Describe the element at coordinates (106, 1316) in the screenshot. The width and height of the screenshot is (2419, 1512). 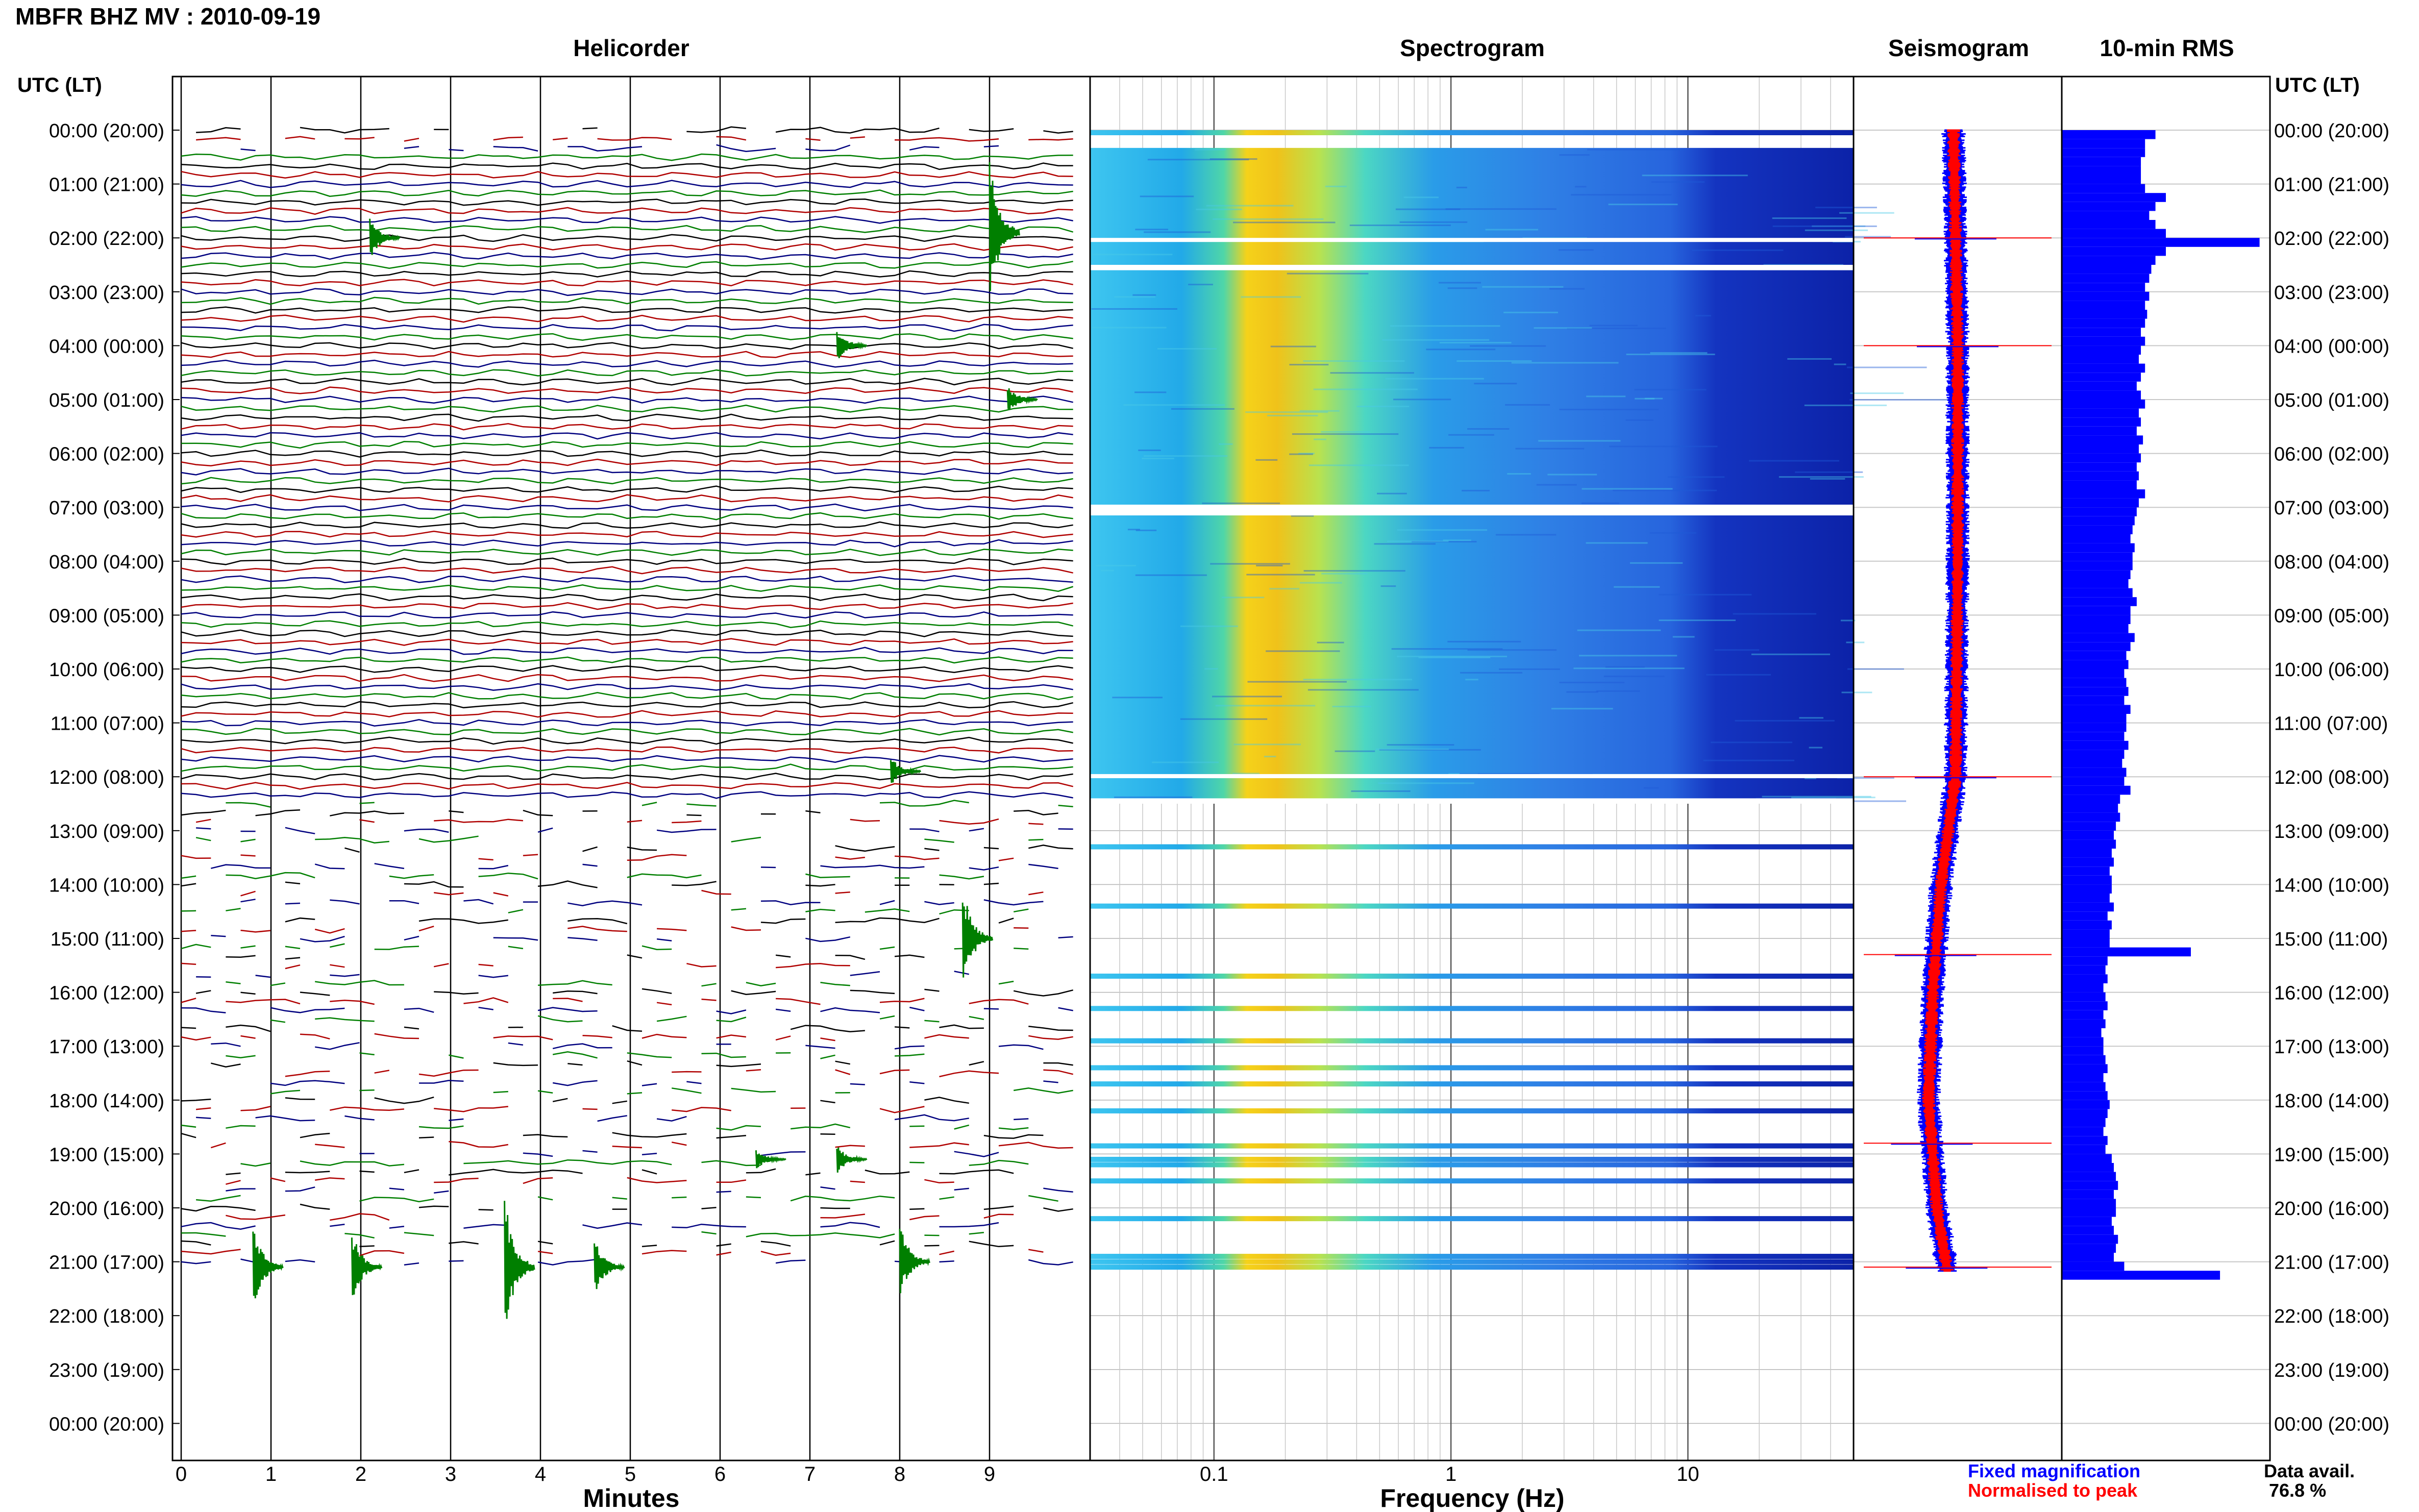
I see `time-tick-label-left: 22:00 (18:00)` at that location.